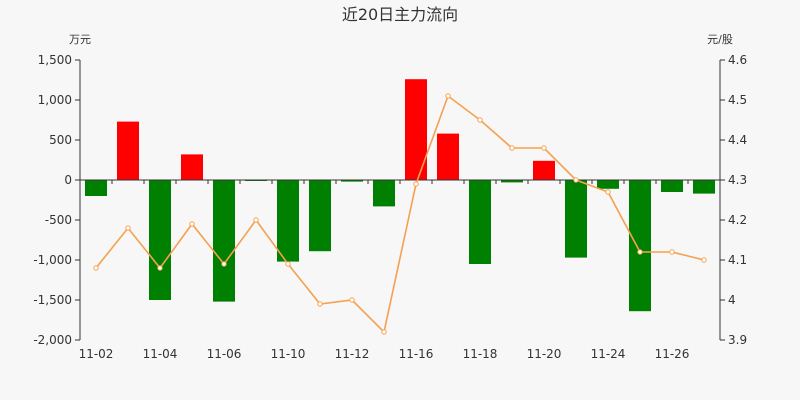 Image resolution: width=800 pixels, height=400 pixels. Describe the element at coordinates (160, 354) in the screenshot. I see `x-tick-label: 11-04` at that location.